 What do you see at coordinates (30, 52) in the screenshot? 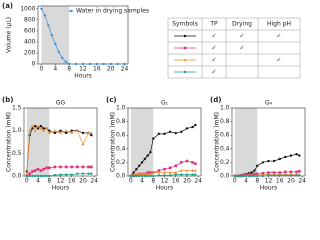
I see `y-tick-label: 200` at bounding box center [30, 52].